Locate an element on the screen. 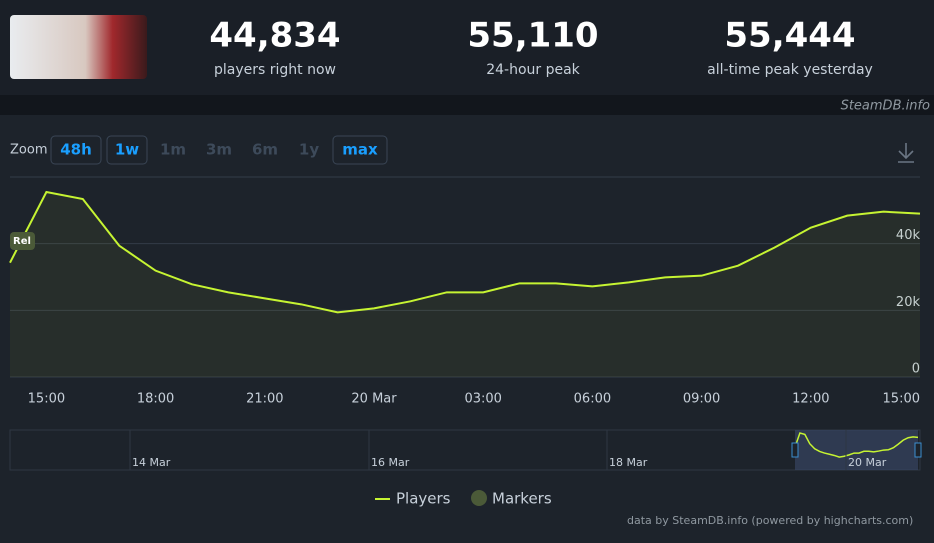  y-tick-label: 40k is located at coordinates (908, 235).